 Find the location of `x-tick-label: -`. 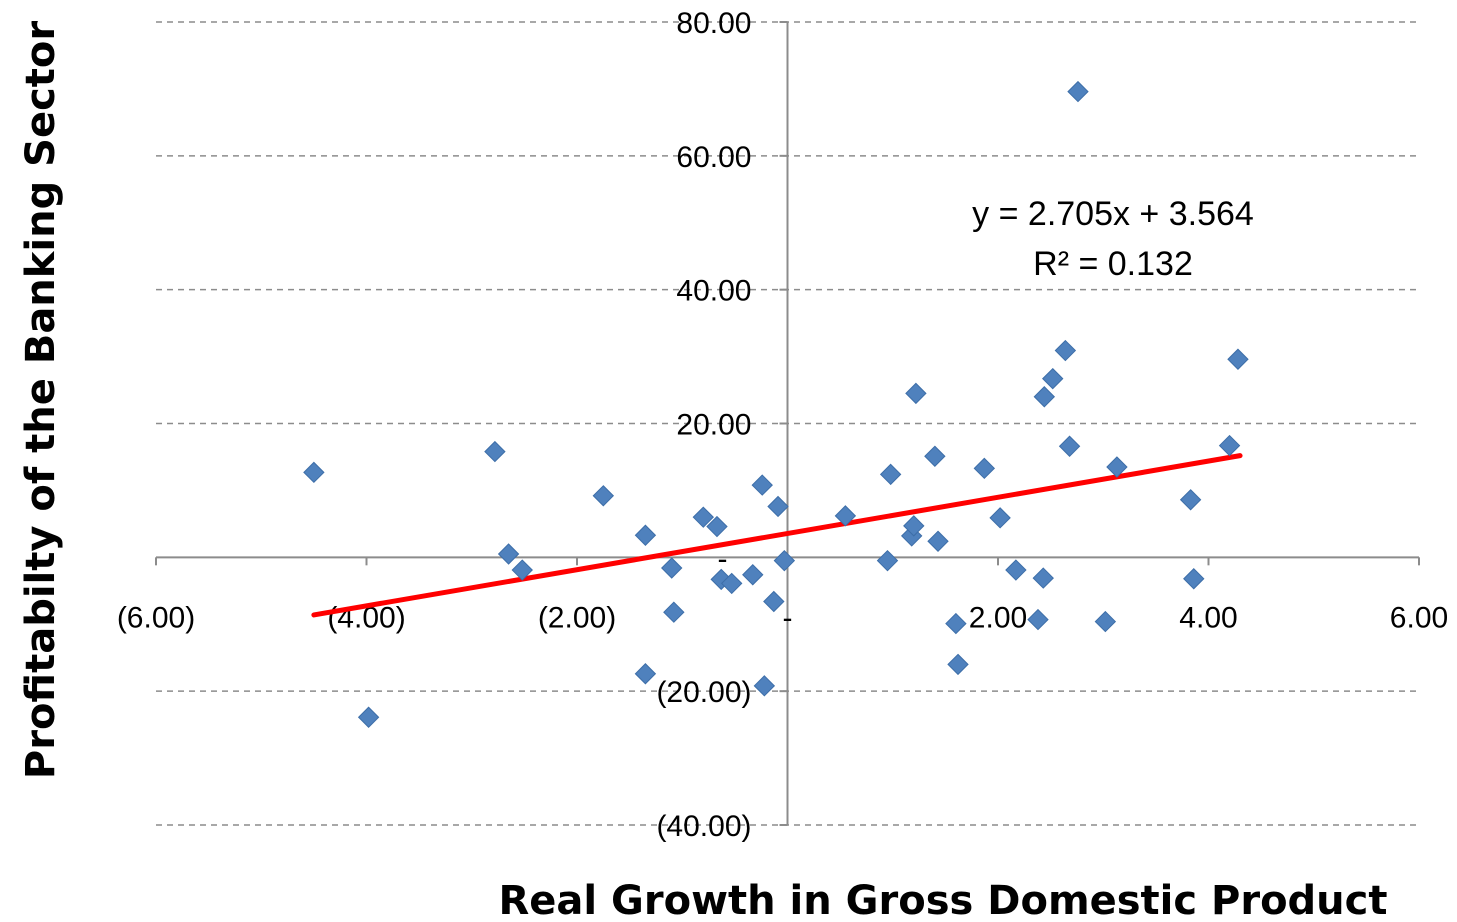

x-tick-label: - is located at coordinates (788, 617).